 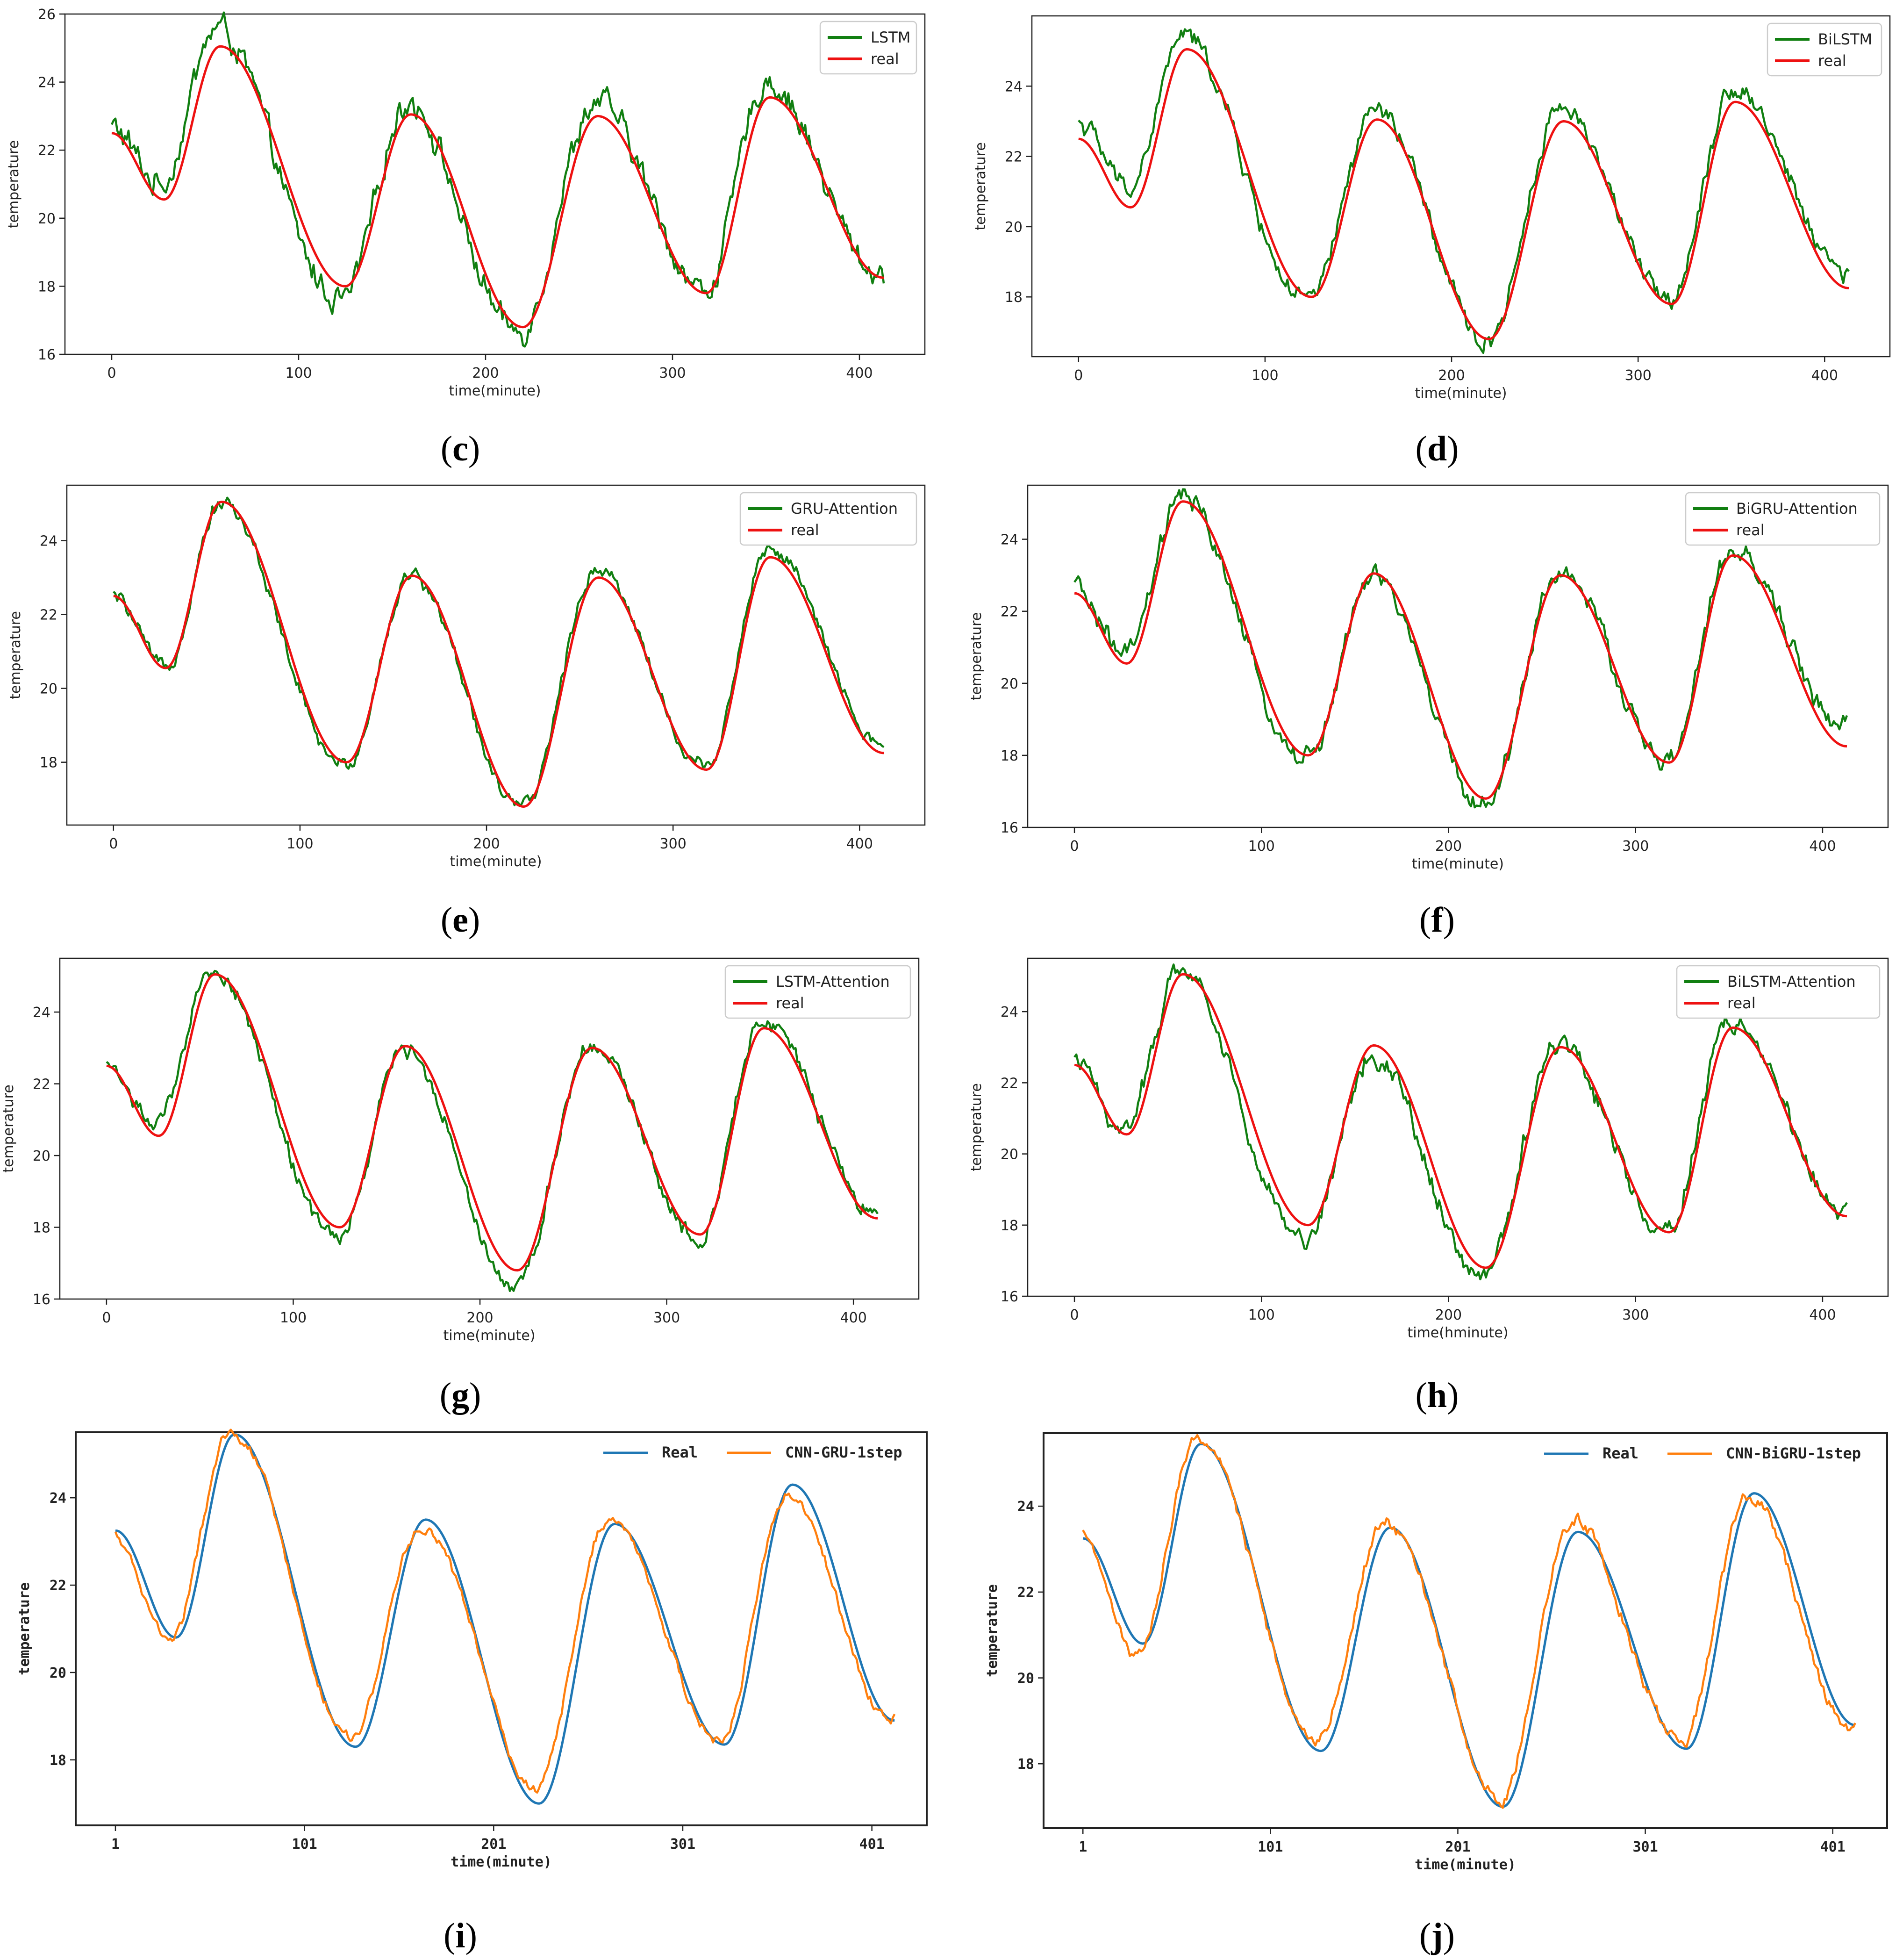 What do you see at coordinates (1779, 992) in the screenshot?
I see `legend: BiLSTM-Attention real` at bounding box center [1779, 992].